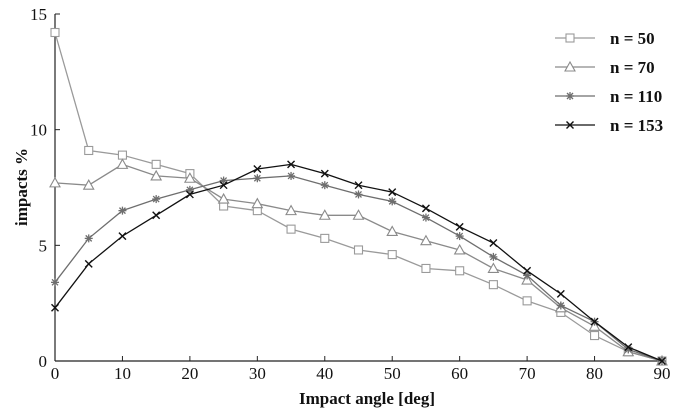 This screenshot has height=411, width=675. I want to click on legend-item-3: n = 110, so click(608, 96).